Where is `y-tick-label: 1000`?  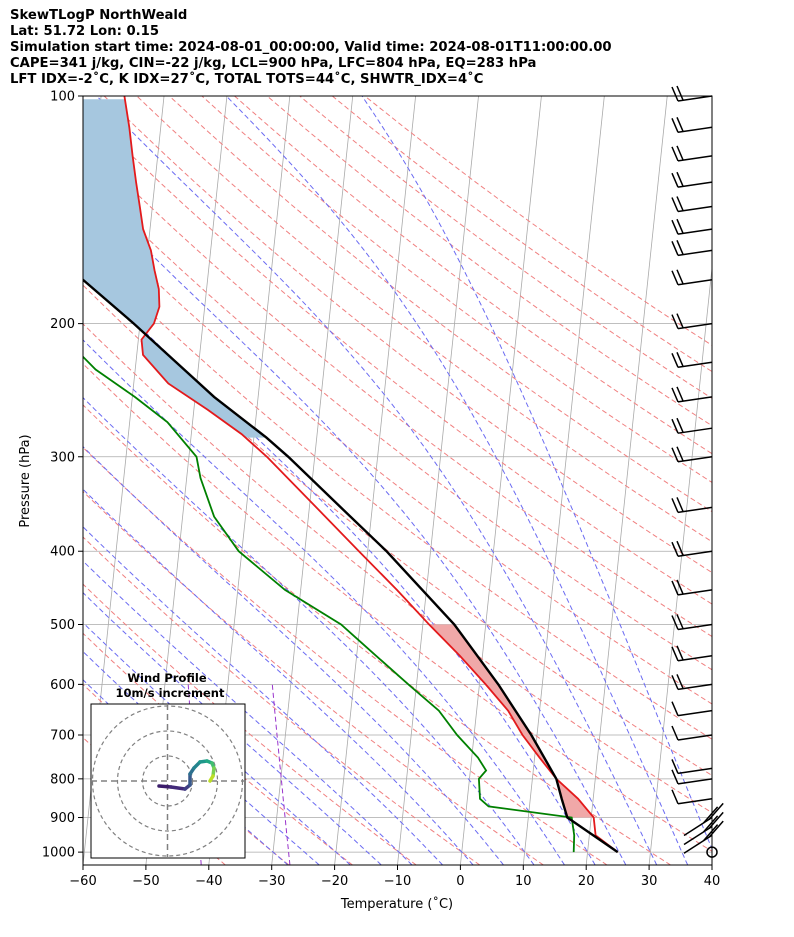
y-tick-label: 1000 is located at coordinates (58, 853).